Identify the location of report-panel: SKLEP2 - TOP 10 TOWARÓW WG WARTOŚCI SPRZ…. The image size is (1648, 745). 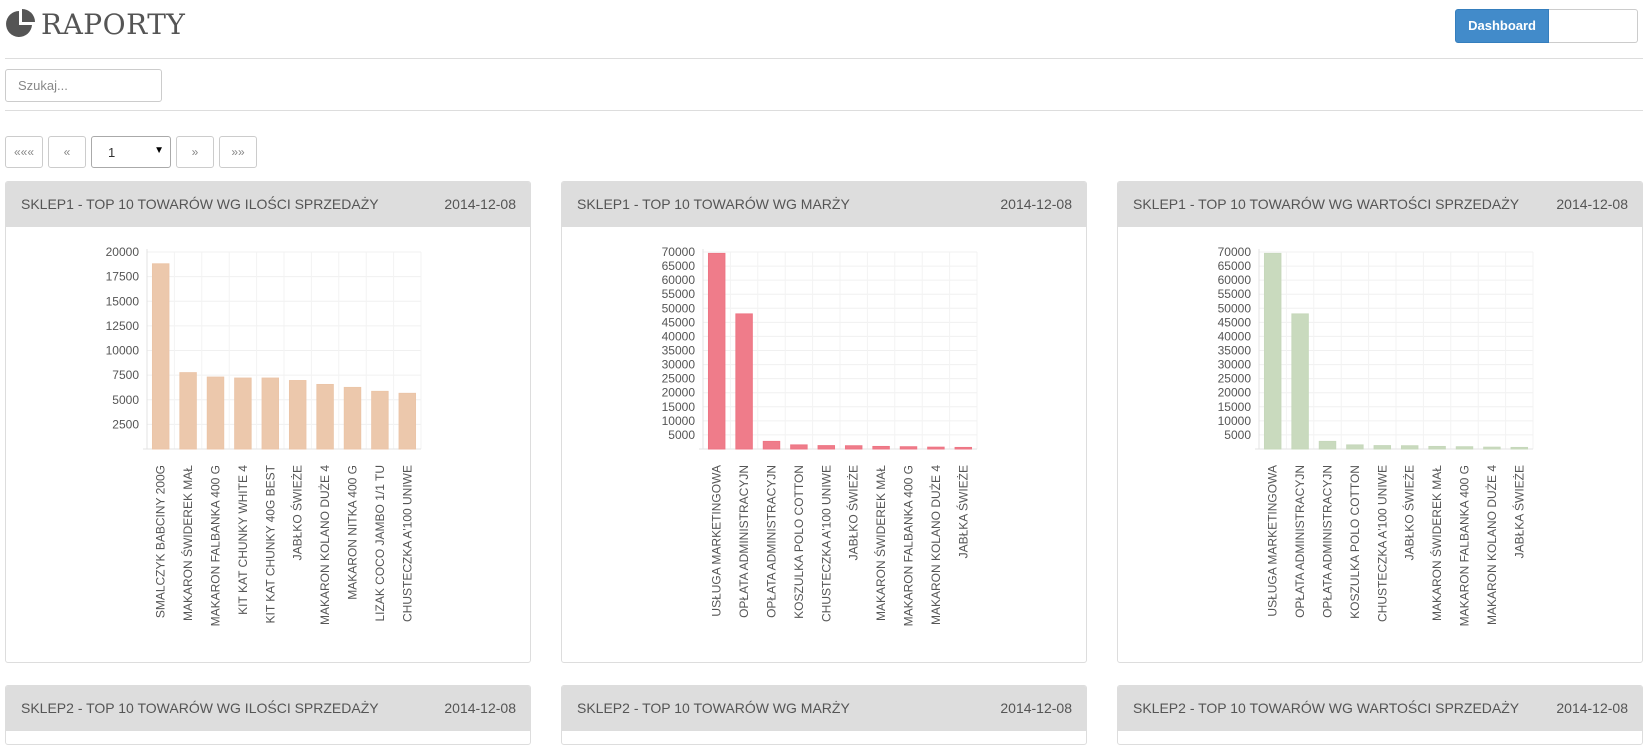
(1380, 715).